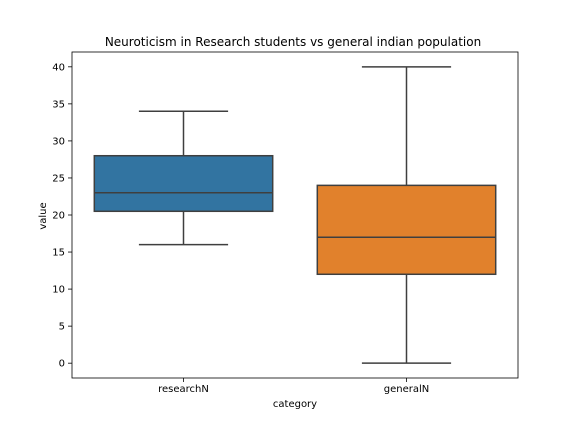  Describe the element at coordinates (43, 215) in the screenshot. I see `y-axis-label: value` at that location.